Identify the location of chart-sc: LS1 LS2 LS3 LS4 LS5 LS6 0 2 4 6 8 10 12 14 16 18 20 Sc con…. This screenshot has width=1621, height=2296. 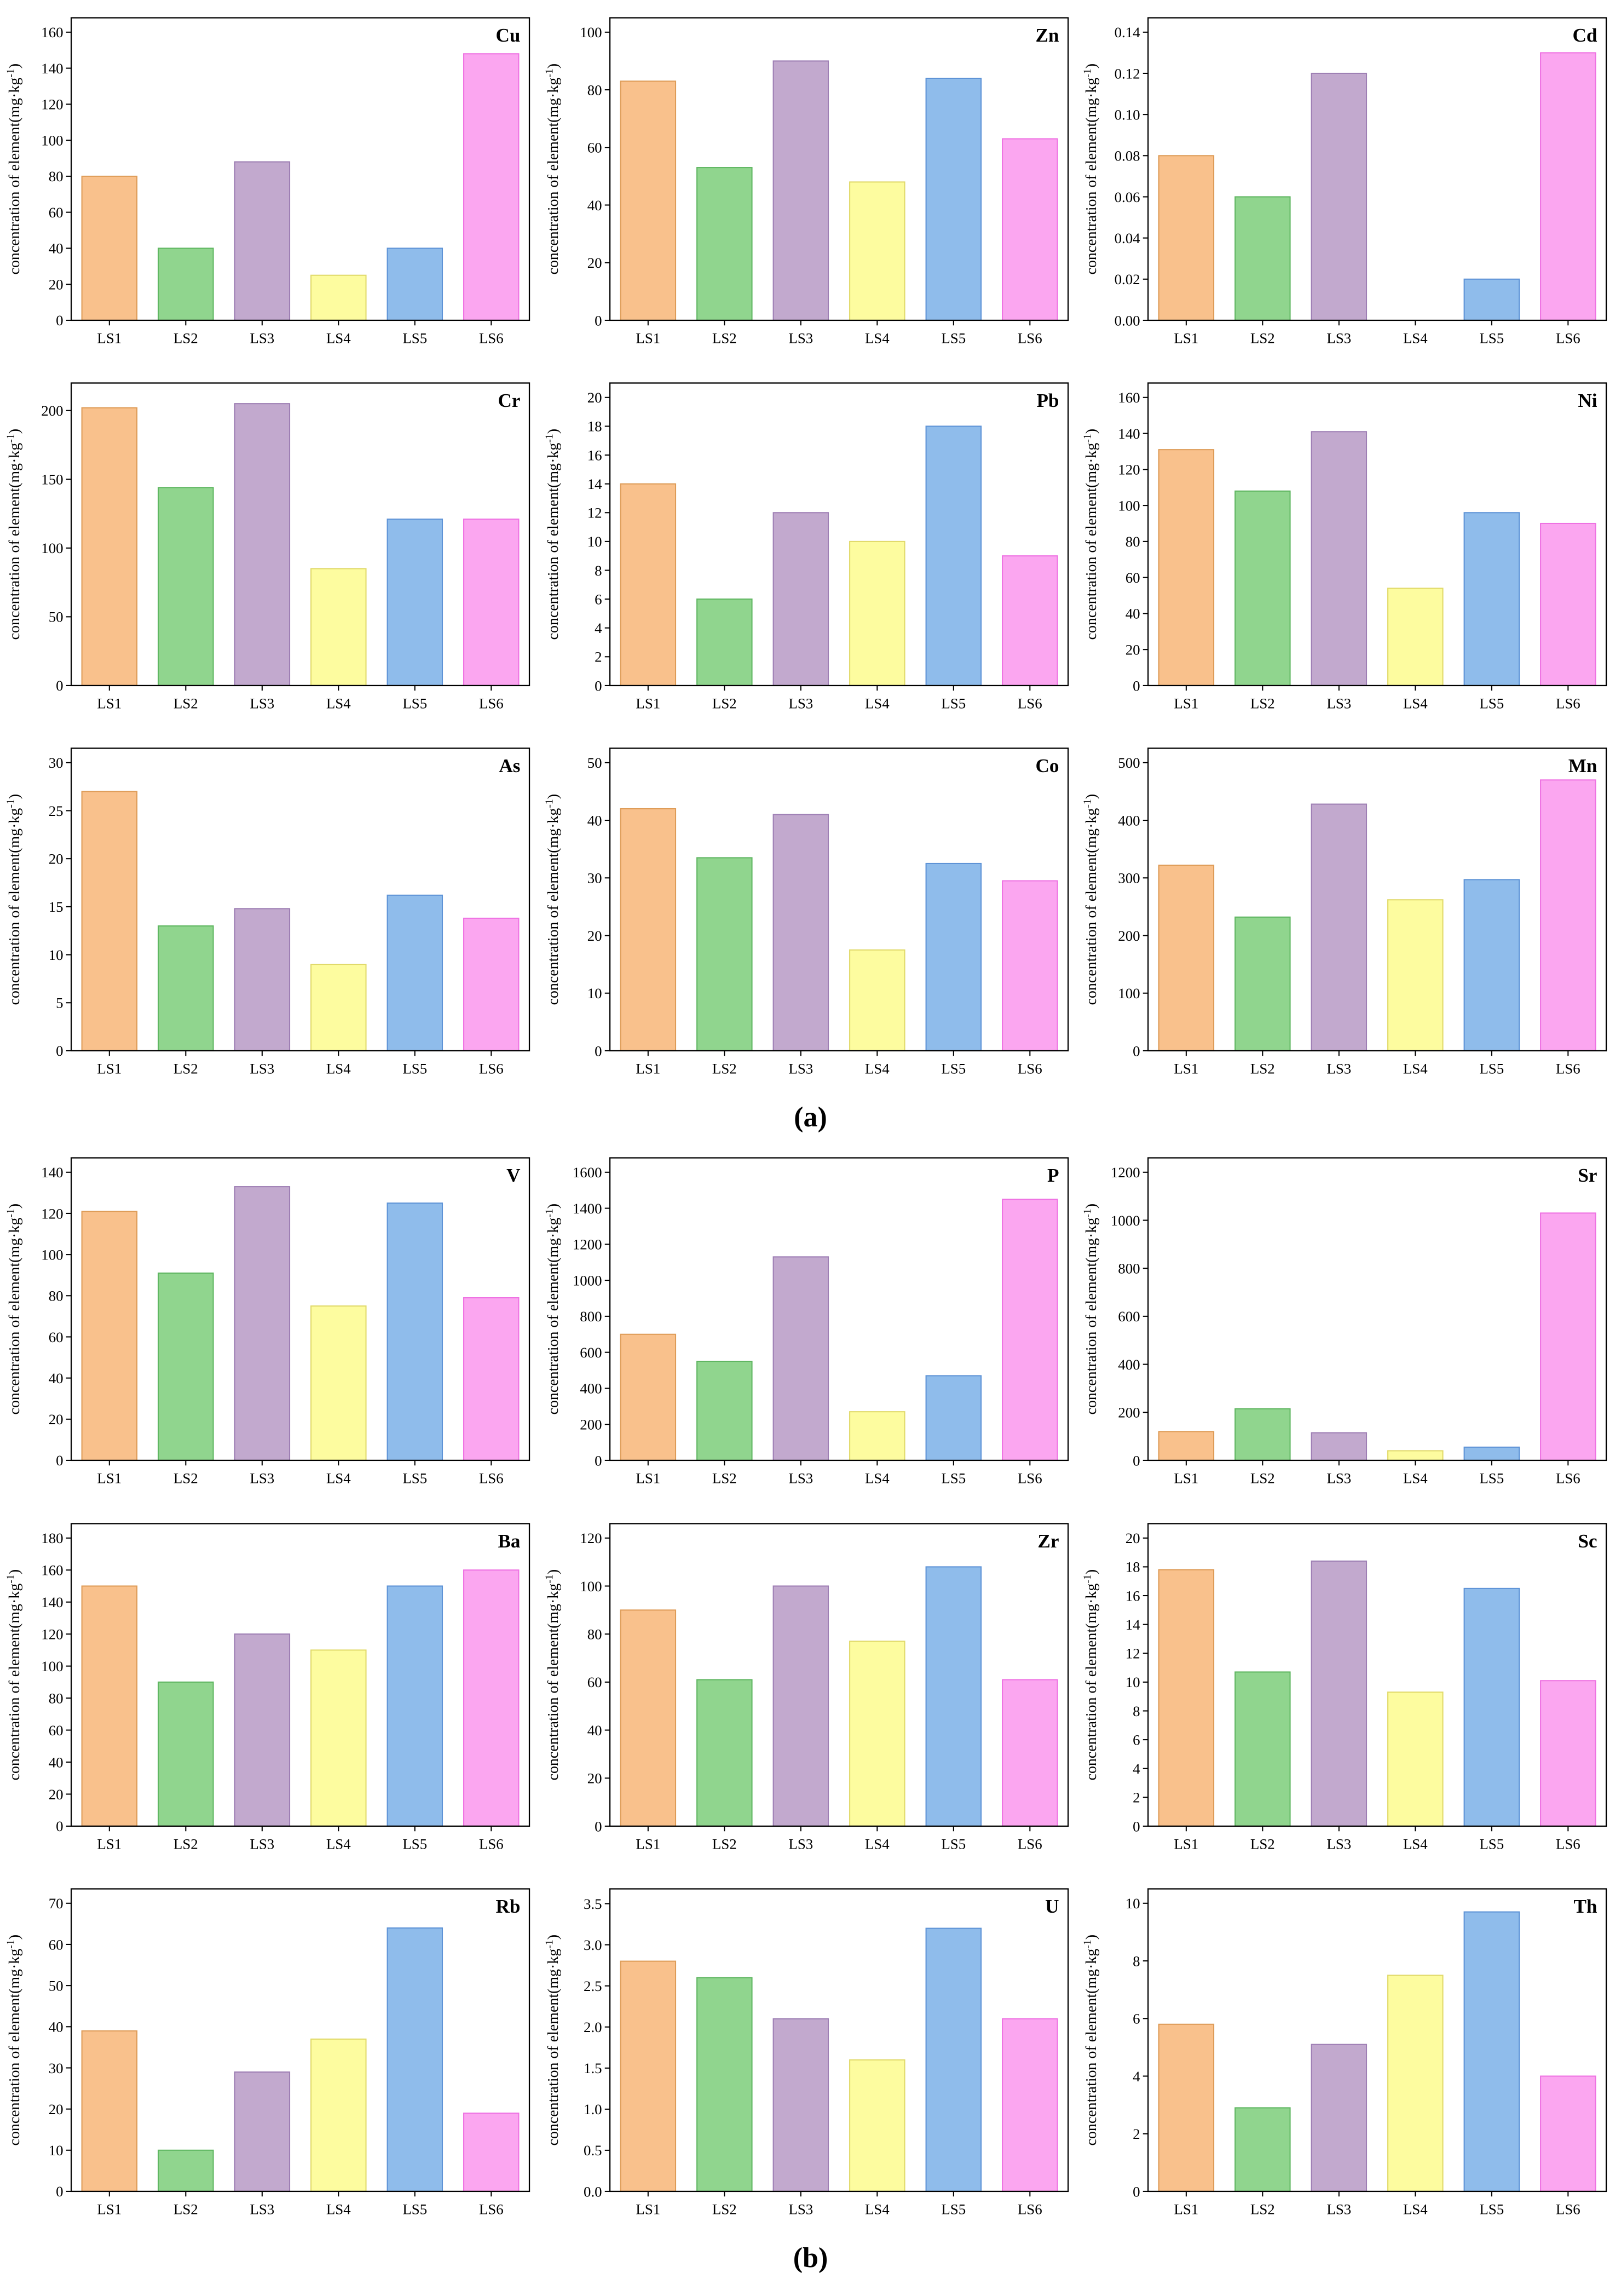
(1344, 1687).